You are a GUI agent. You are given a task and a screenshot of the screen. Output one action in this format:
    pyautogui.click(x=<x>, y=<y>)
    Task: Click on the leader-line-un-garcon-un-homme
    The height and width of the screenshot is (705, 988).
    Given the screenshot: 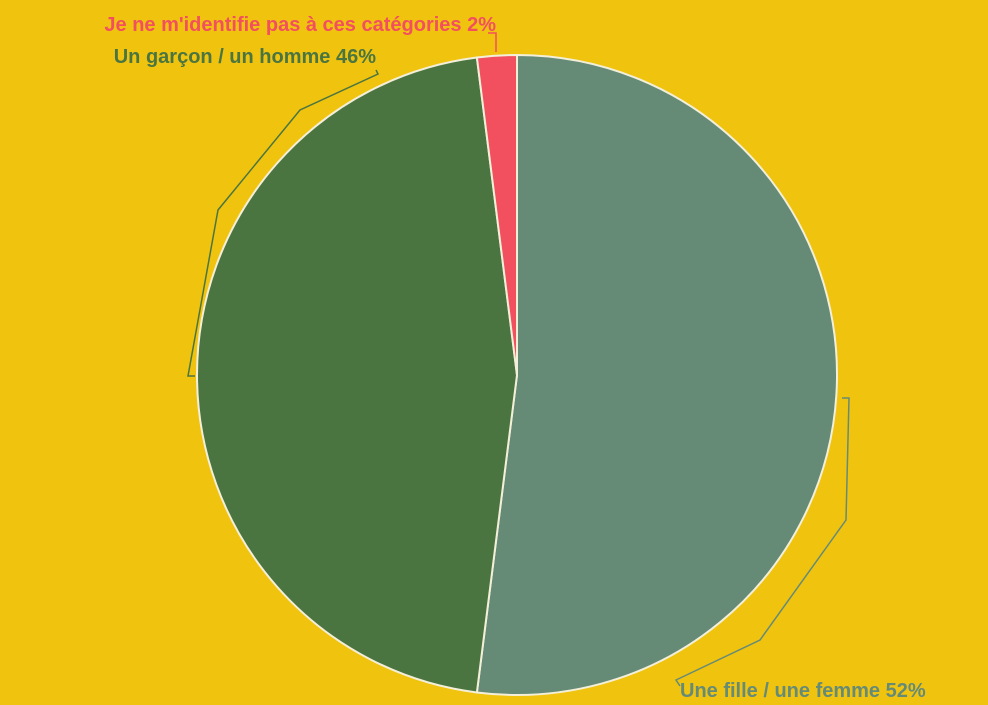 What is the action you would take?
    pyautogui.click(x=283, y=223)
    